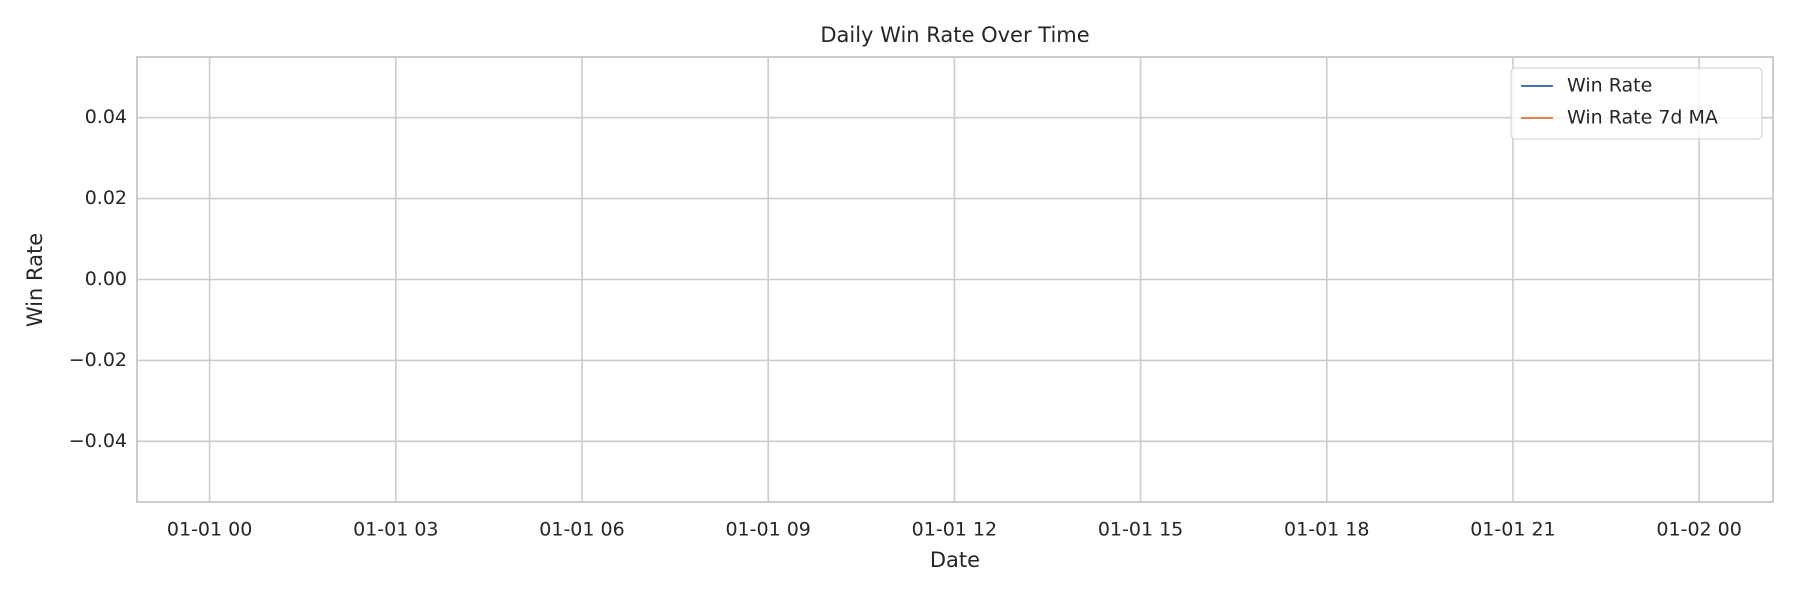  I want to click on y-tick-label: −0.02, so click(98, 360).